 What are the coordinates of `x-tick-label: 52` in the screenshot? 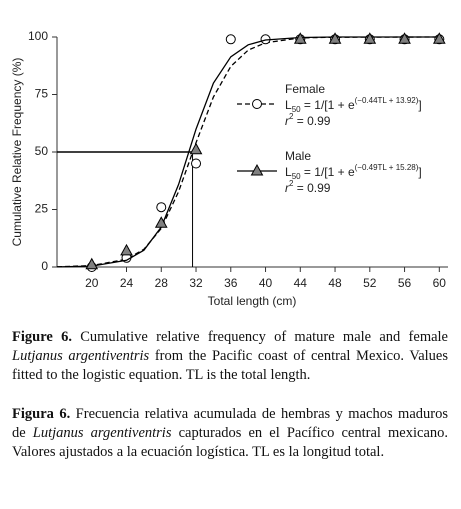 It's located at (370, 283).